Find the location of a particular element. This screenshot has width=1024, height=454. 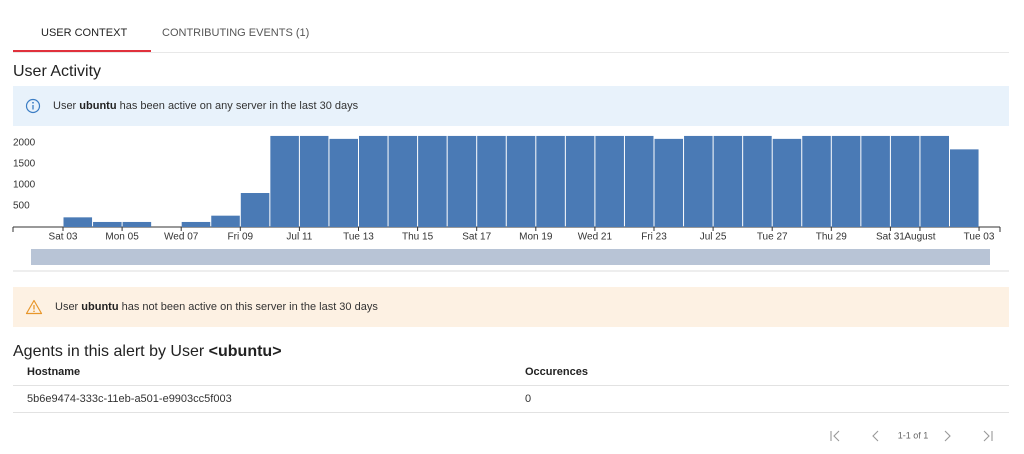

next-page is located at coordinates (947, 436).